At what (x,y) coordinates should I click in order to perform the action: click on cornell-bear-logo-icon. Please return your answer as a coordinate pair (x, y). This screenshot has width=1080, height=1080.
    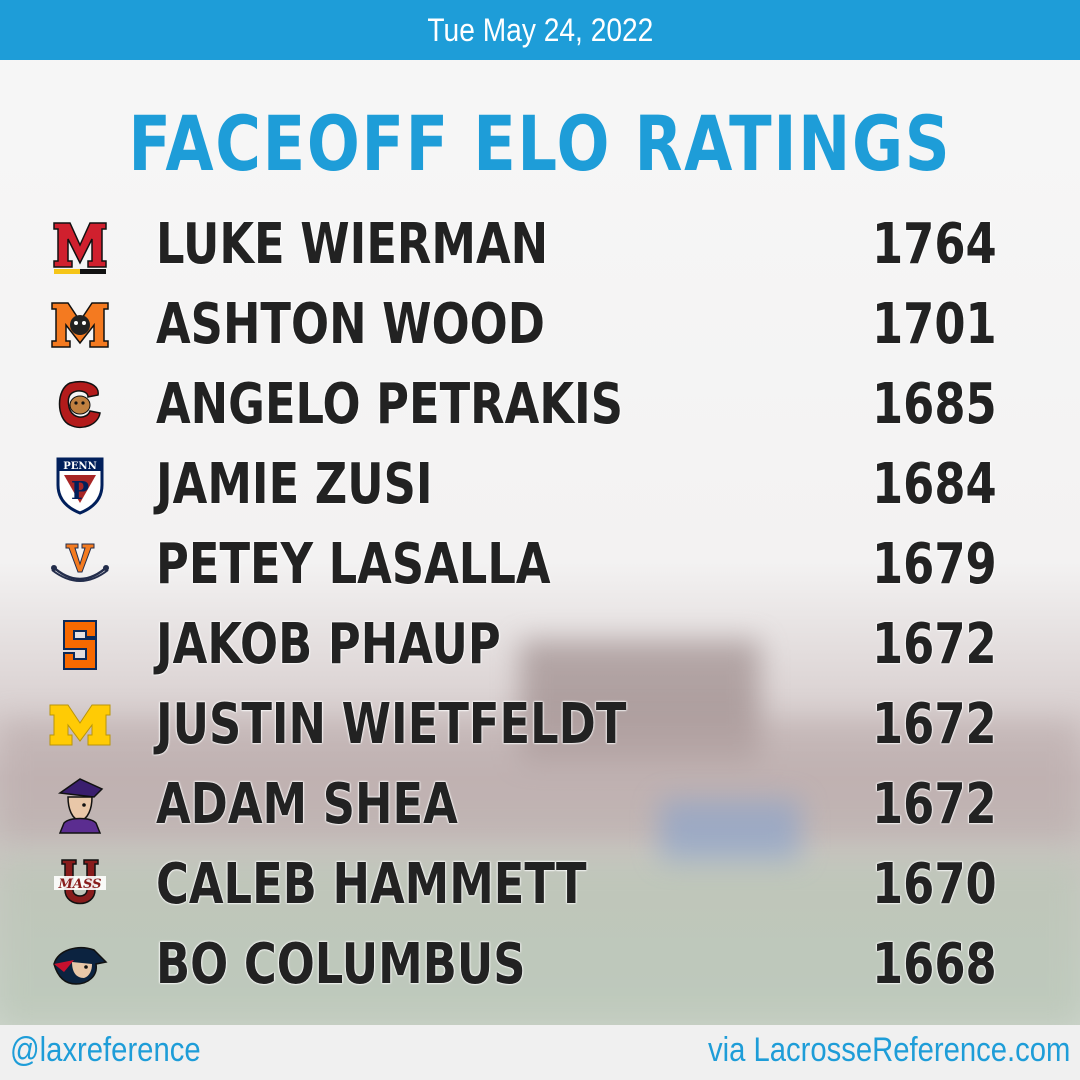
    Looking at the image, I should click on (80, 405).